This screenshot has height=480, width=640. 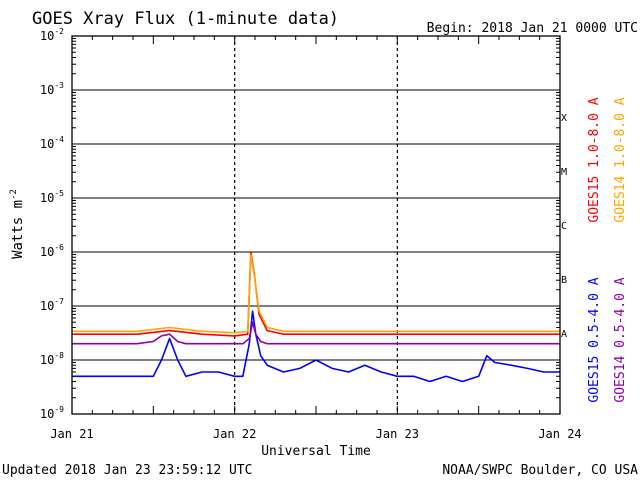 I want to click on y-tick-exponent: -5, so click(x=59, y=193).